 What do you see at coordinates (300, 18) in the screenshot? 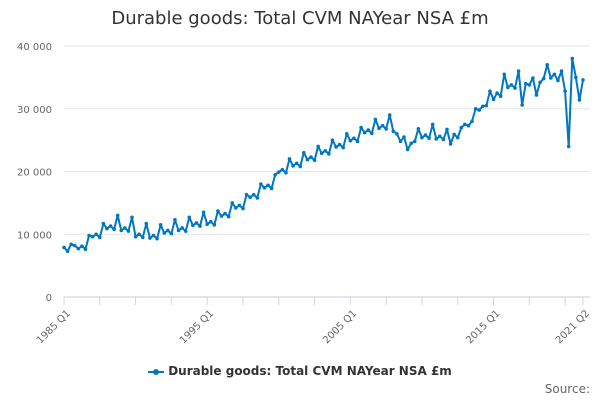
I see `chart-title: Durable goods: Total CVM NAYear NSA £m` at bounding box center [300, 18].